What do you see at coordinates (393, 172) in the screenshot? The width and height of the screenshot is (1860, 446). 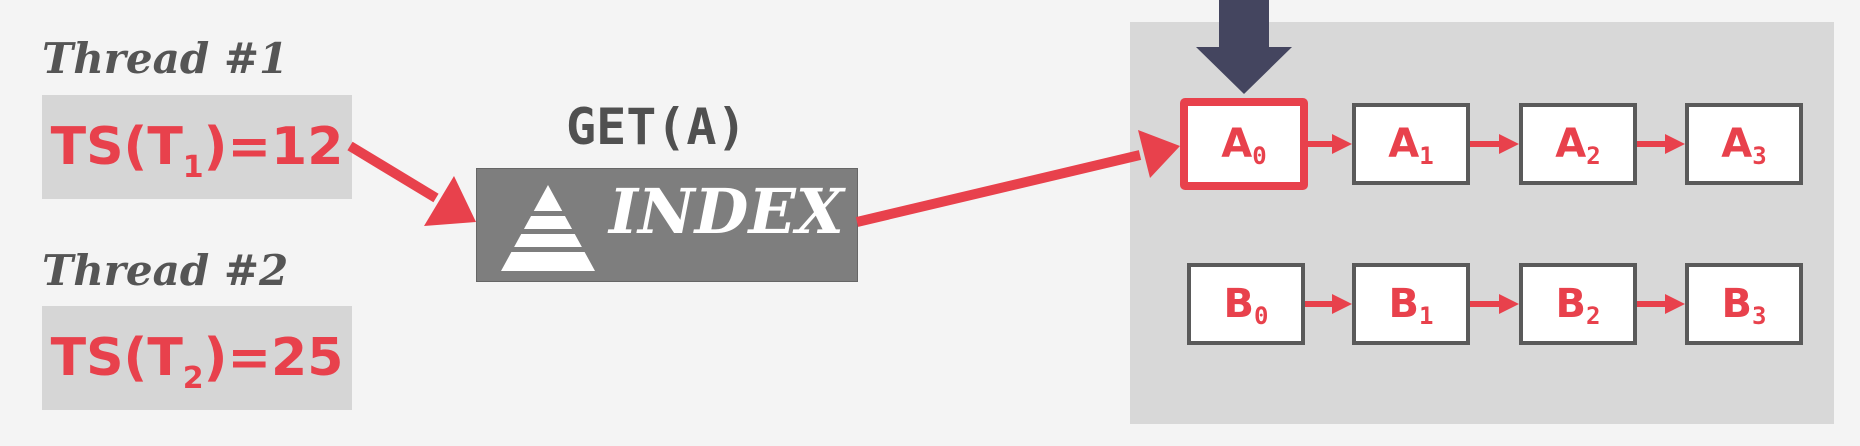 I see `thread-to-index-arrow-line` at bounding box center [393, 172].